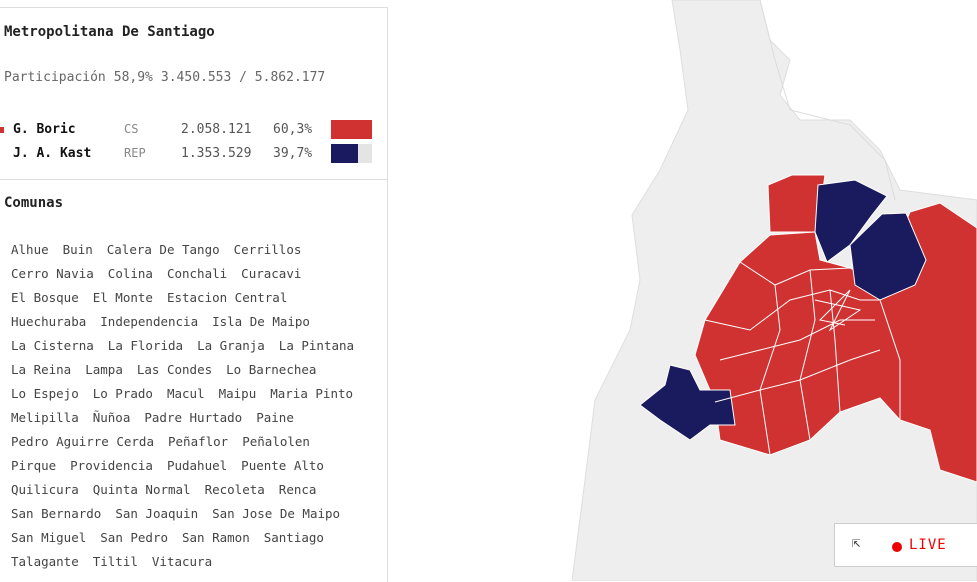  I want to click on comuna-link: Alhue, so click(30, 249).